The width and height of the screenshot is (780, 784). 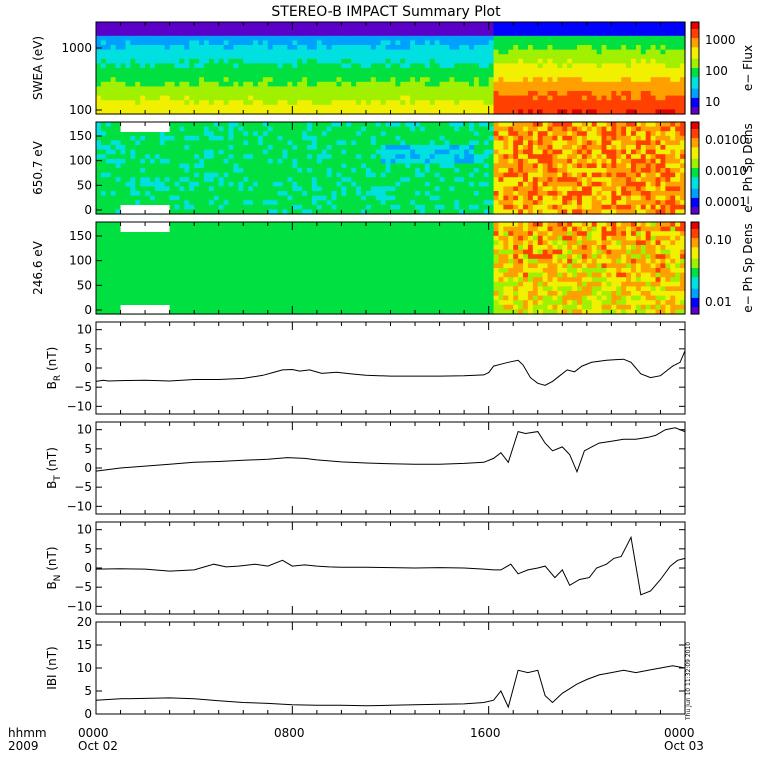 What do you see at coordinates (695, 49) in the screenshot?
I see `colorbar-segment` at bounding box center [695, 49].